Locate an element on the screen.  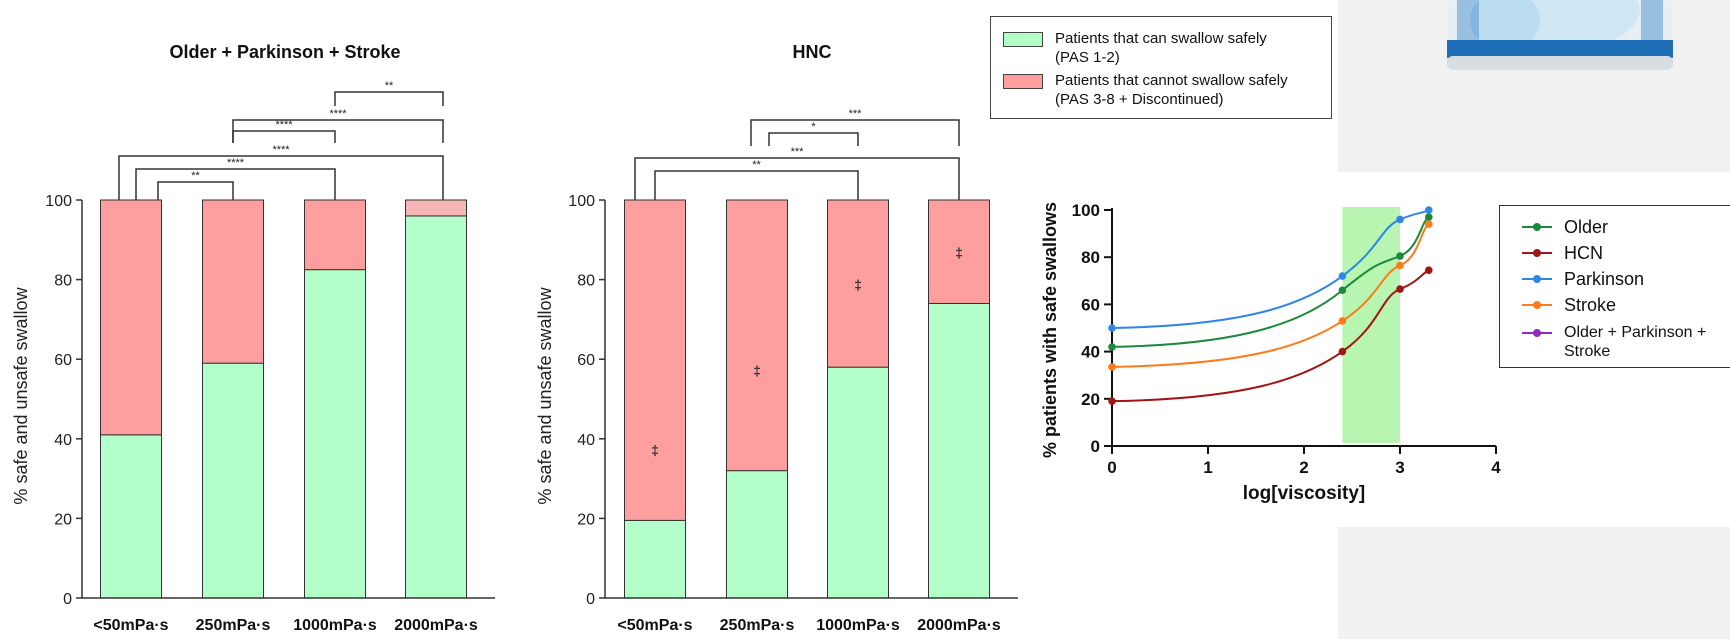
legend-swatch-safe is located at coordinates (1023, 39).